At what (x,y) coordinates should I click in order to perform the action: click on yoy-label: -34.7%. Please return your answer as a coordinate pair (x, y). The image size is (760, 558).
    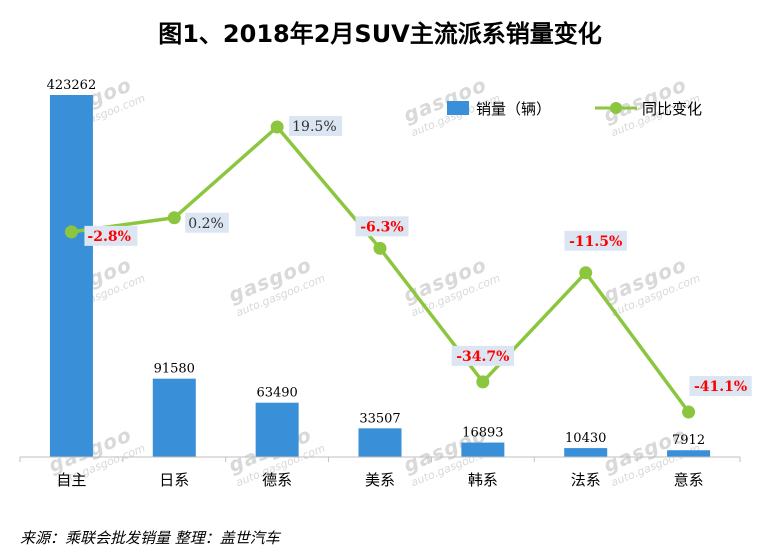
    Looking at the image, I should click on (482, 357).